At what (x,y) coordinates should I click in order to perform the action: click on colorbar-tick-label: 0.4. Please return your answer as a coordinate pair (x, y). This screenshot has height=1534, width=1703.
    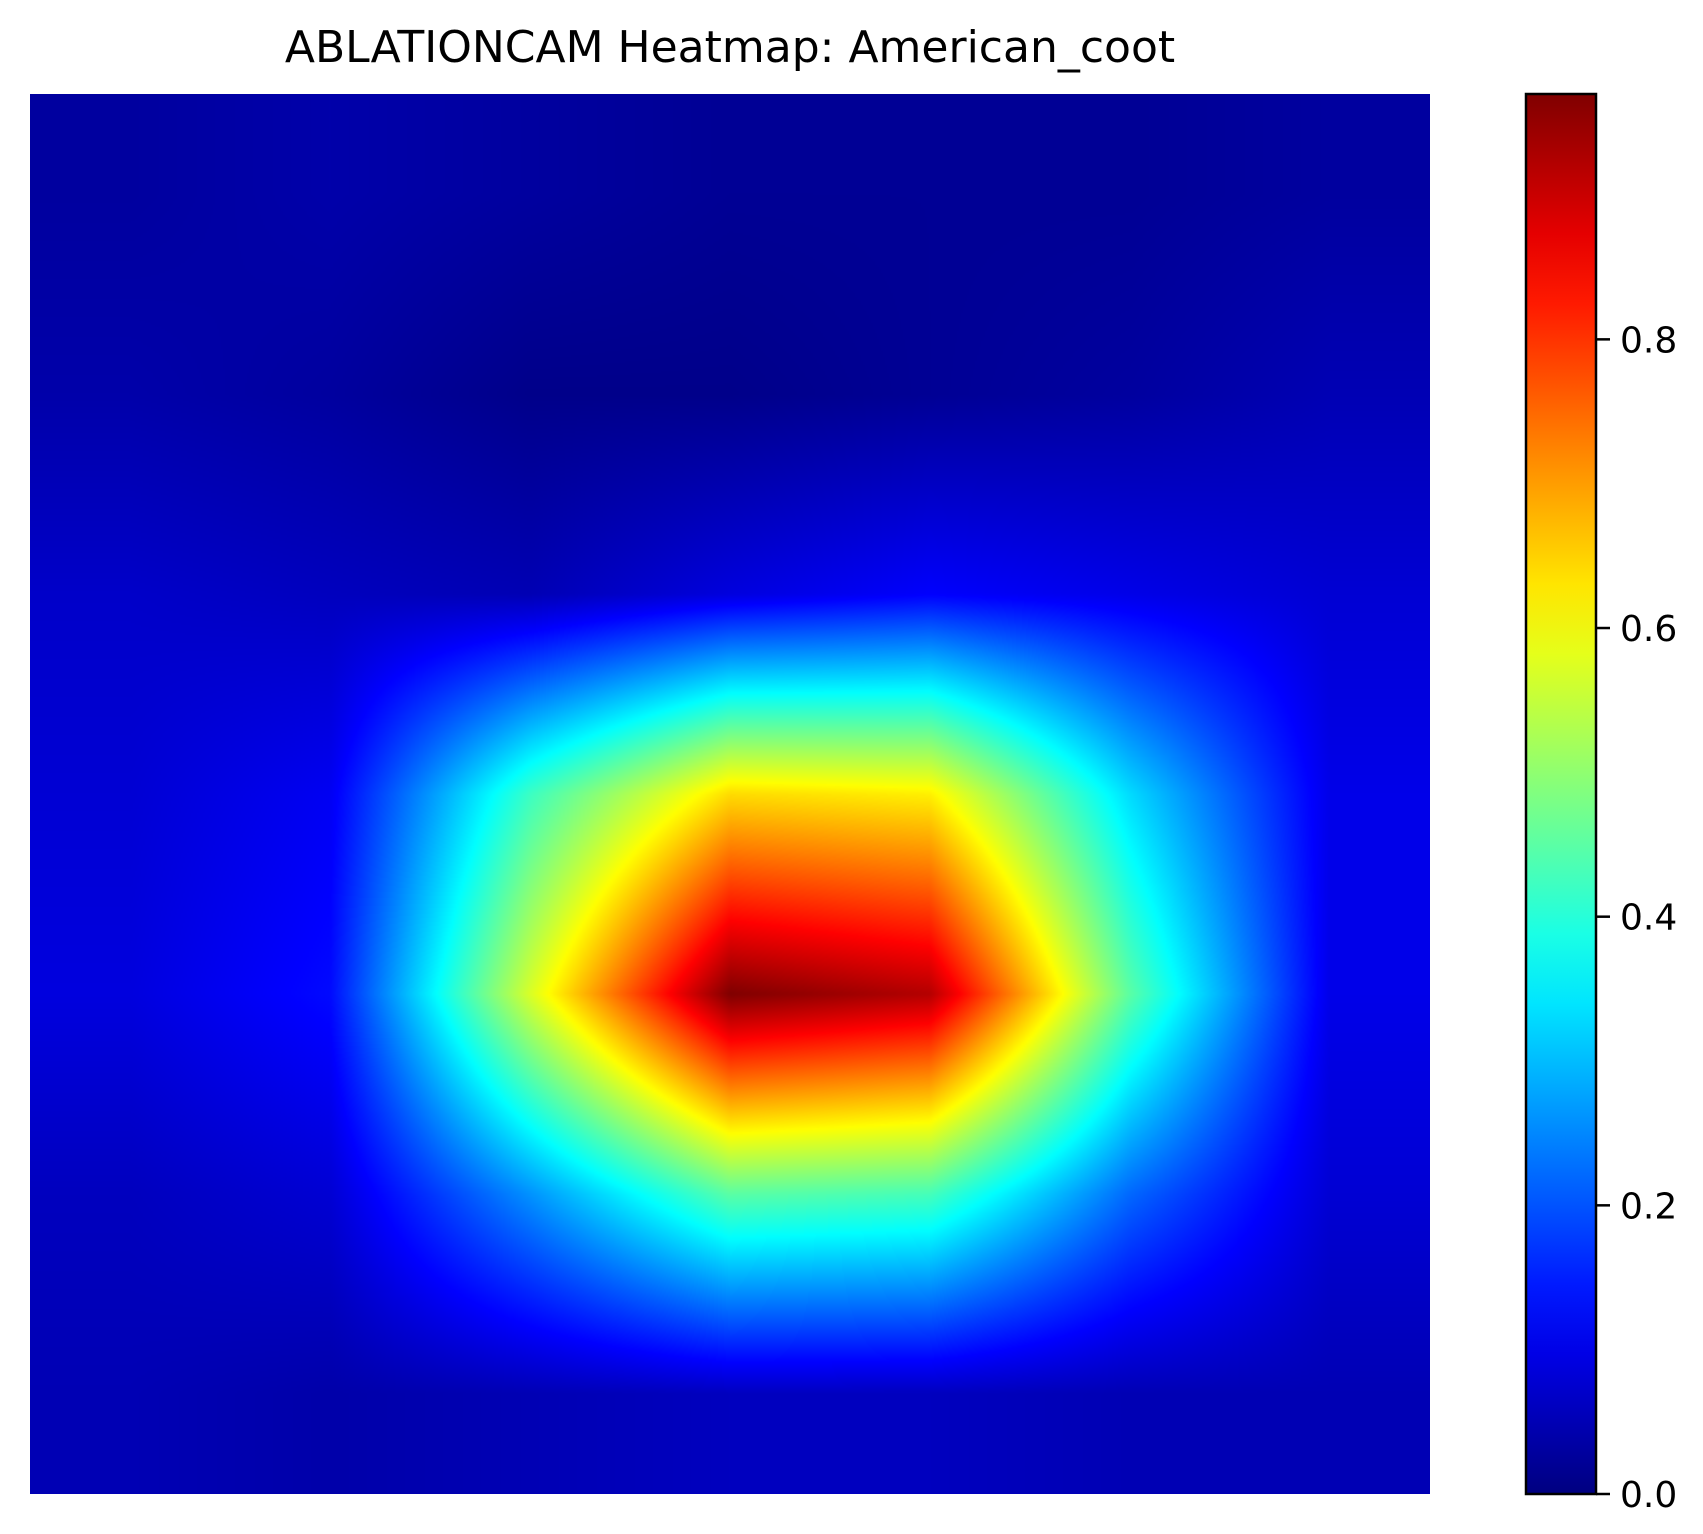
    Looking at the image, I should click on (1648, 918).